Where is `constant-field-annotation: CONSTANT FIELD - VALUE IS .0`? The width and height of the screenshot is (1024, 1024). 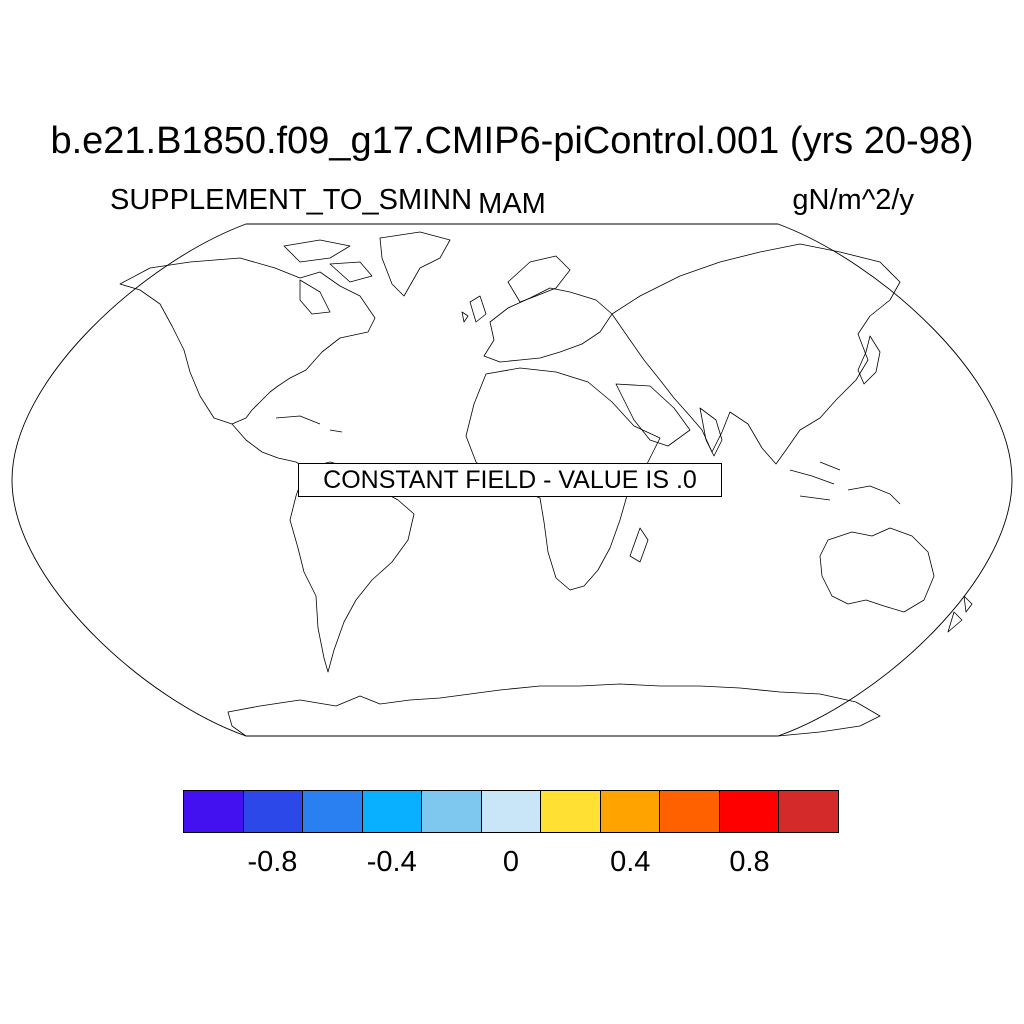 constant-field-annotation: CONSTANT FIELD - VALUE IS .0 is located at coordinates (510, 480).